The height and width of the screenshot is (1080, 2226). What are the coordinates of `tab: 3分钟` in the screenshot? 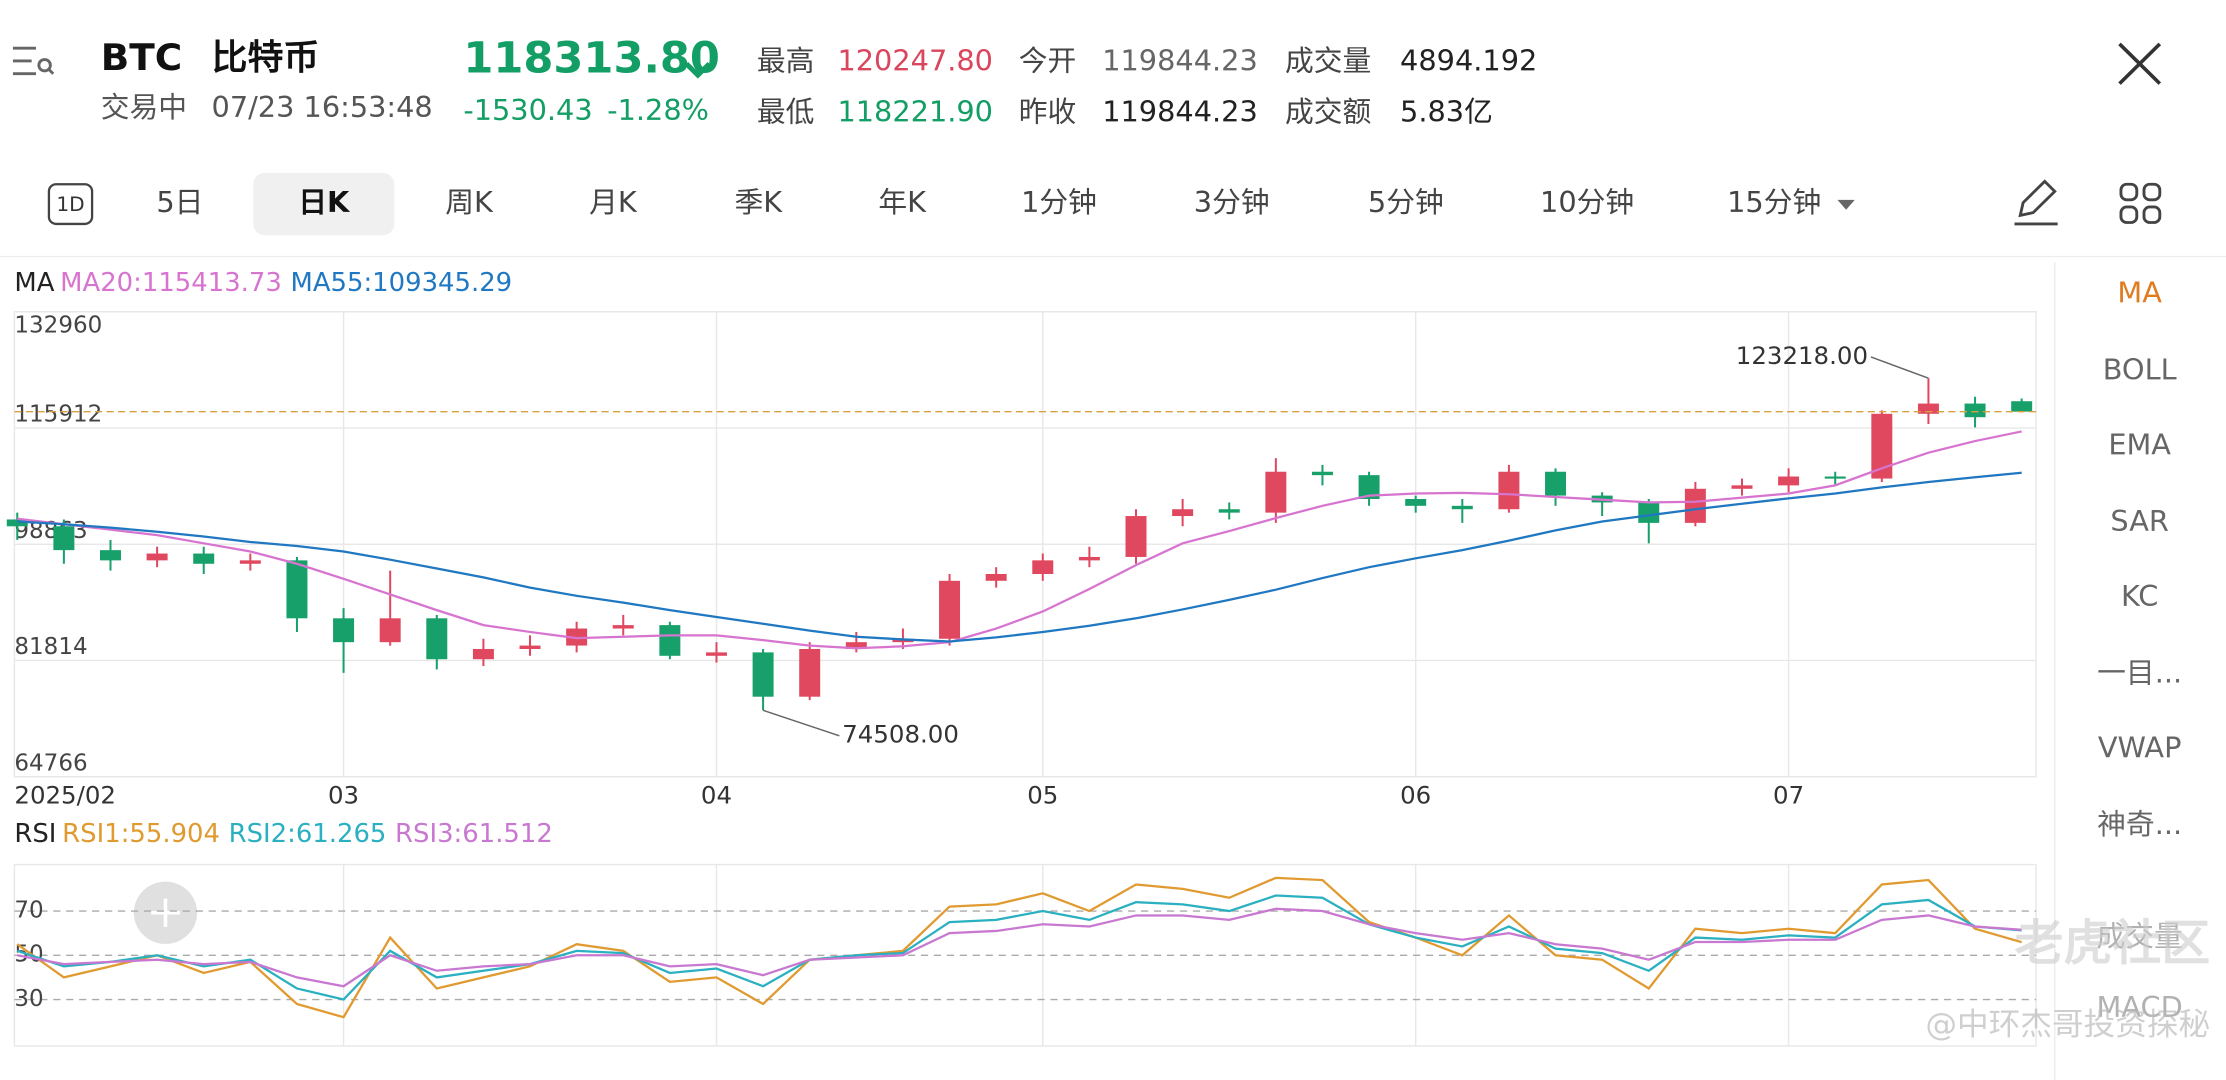 It's located at (1232, 202).